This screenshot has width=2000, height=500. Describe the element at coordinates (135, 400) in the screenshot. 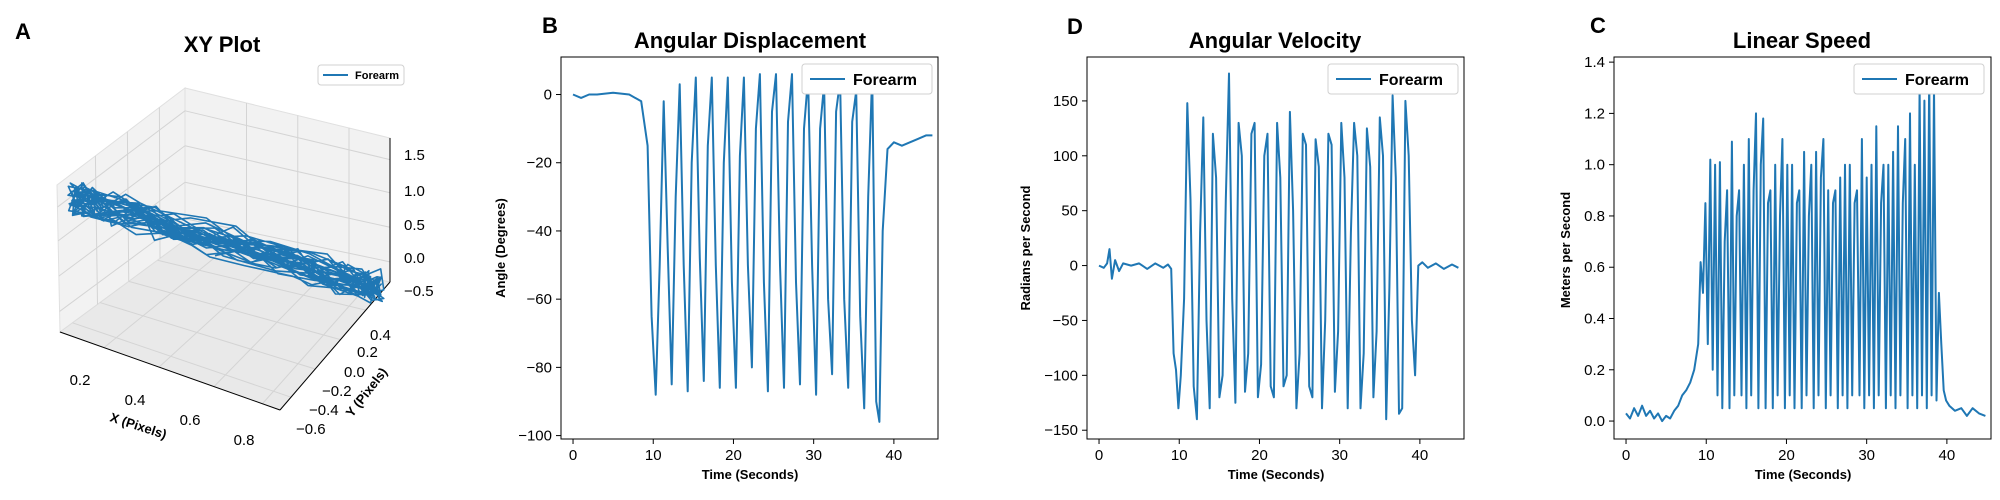

I see `x-tick-label: 0.4` at that location.